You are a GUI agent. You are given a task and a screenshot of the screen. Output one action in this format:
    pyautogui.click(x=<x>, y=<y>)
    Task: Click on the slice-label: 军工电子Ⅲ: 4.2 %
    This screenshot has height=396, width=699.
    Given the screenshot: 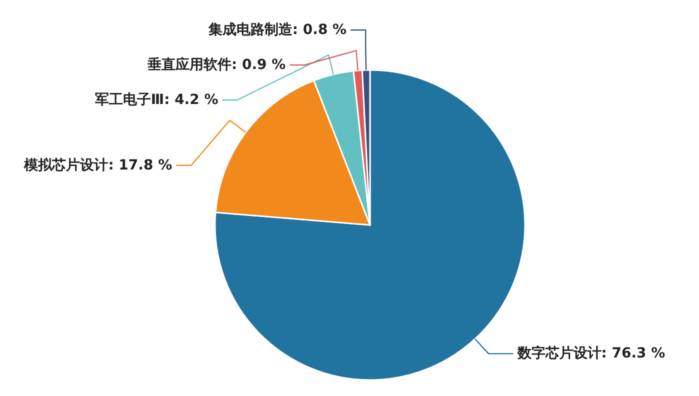 What is the action you would take?
    pyautogui.click(x=156, y=100)
    